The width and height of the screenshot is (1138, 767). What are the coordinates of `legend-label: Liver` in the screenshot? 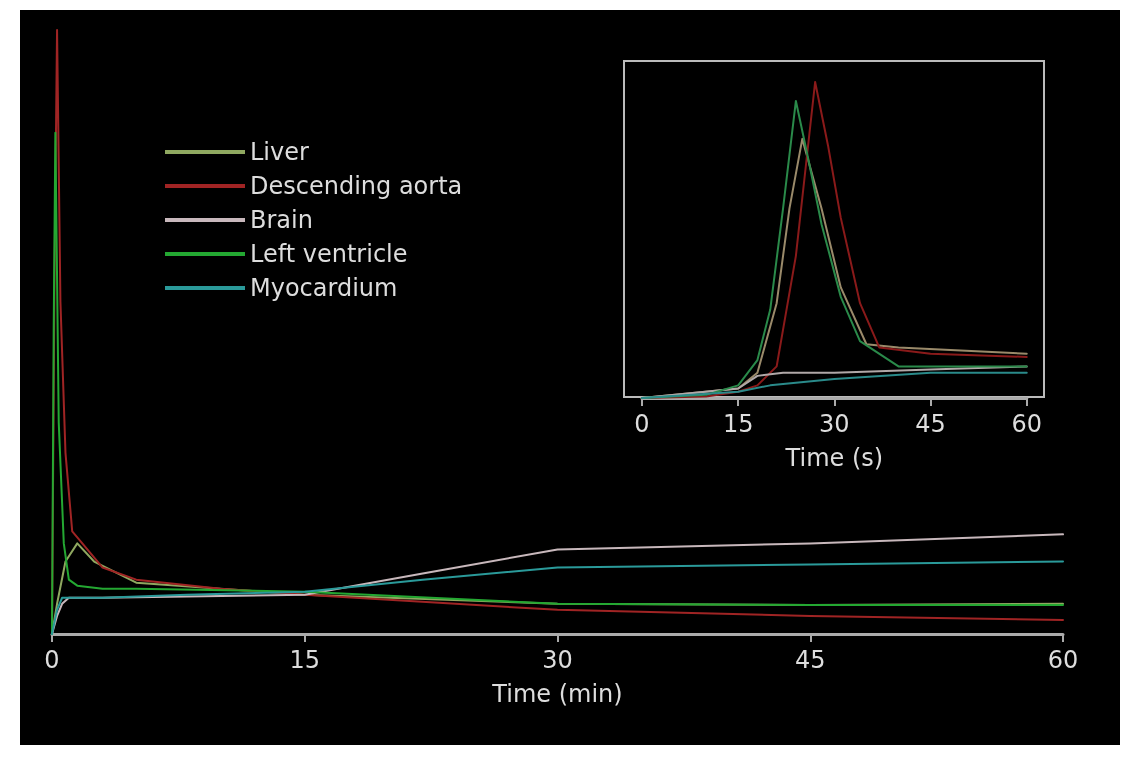 It's located at (280, 152).